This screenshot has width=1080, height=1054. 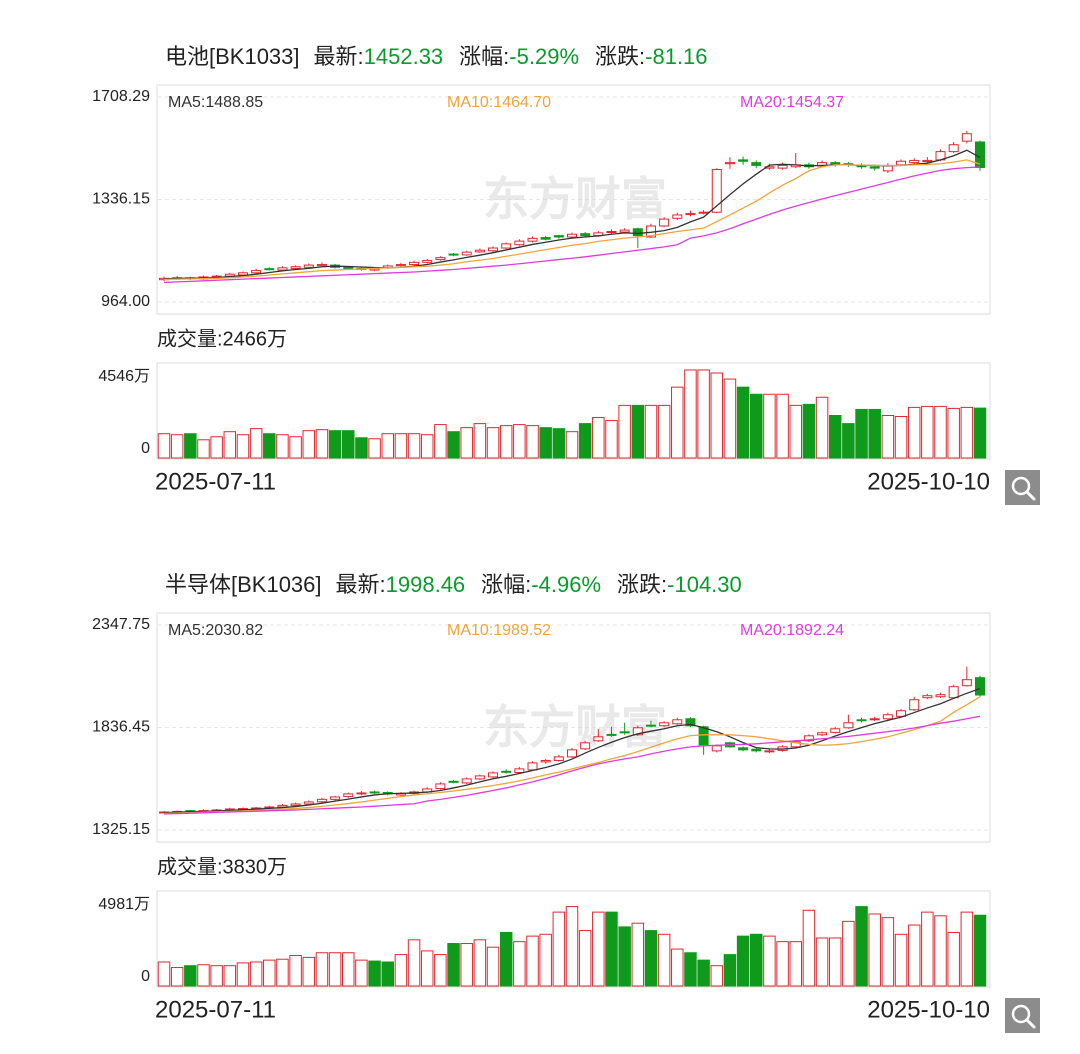 What do you see at coordinates (215, 102) in the screenshot?
I see `ma-label: MA5:1488.85` at bounding box center [215, 102].